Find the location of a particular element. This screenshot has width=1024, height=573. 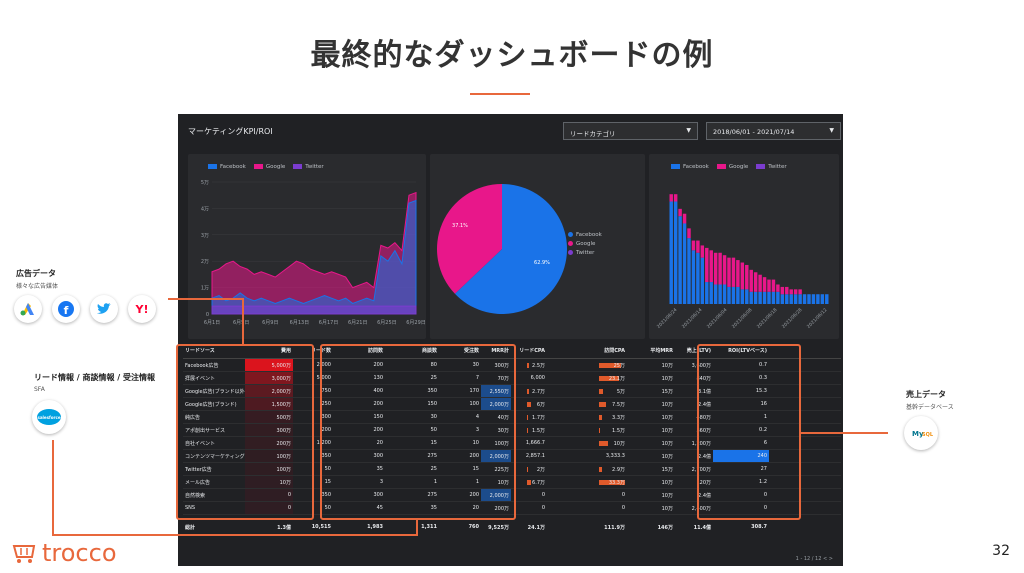

ad-cost-highlight is located at coordinates (245, 432).